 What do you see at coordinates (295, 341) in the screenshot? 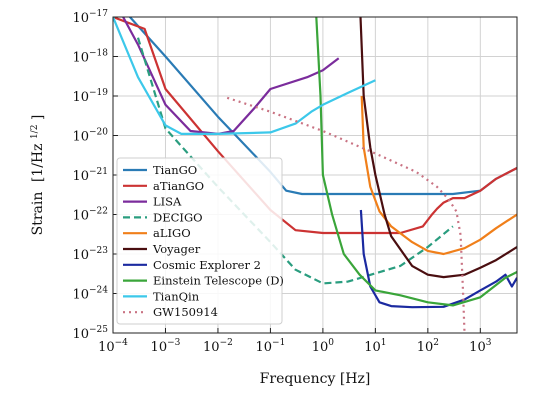
I see `x-axis-ticks: 10⁻⁴ 10⁻³ 10⁻² 10⁻¹ 10⁰ 10¹ 10² 10³` at bounding box center [295, 341].